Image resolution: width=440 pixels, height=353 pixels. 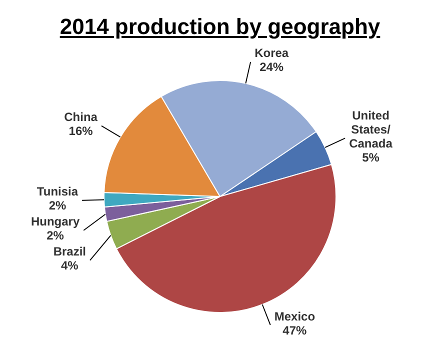 I want to click on slice-label: Mexico, so click(x=295, y=316).